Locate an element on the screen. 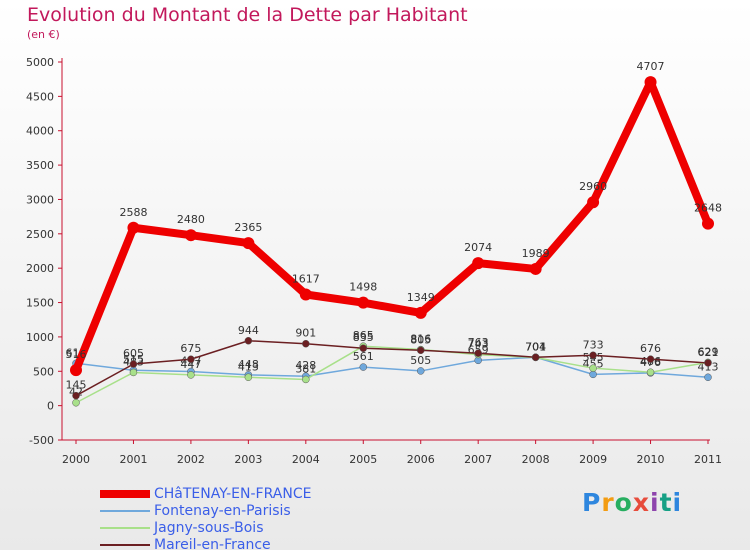 This screenshot has width=750, height=553. legend-item: CHâTENAY-EN-FRANCE is located at coordinates (205, 493).